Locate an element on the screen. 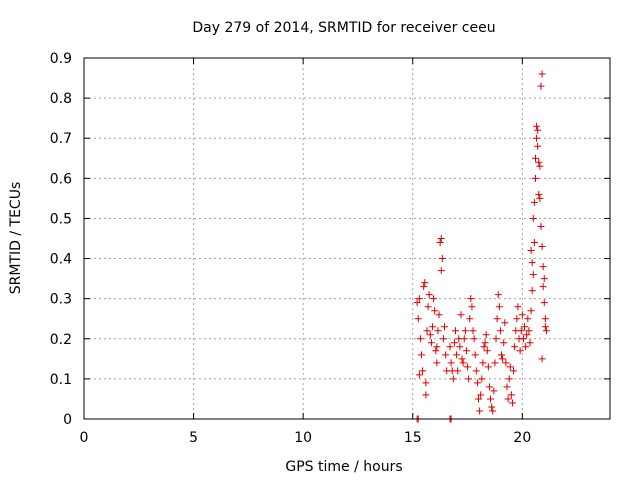  y-tick-label: 0.5 is located at coordinates (61, 219).